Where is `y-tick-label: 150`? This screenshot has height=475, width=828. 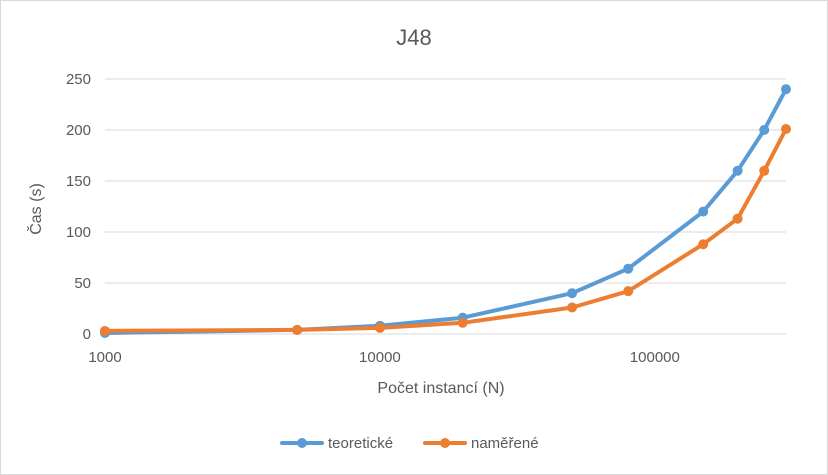 y-tick-label: 150 is located at coordinates (78, 181).